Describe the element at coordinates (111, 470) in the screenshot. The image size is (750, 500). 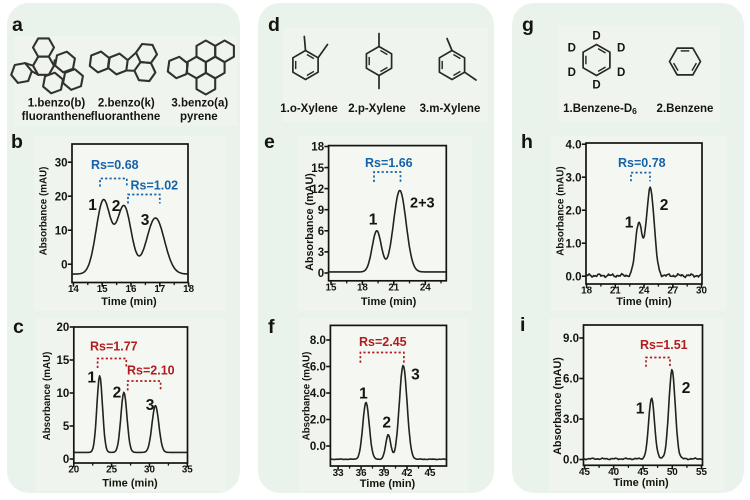
I see `svg-text: 25` at that location.